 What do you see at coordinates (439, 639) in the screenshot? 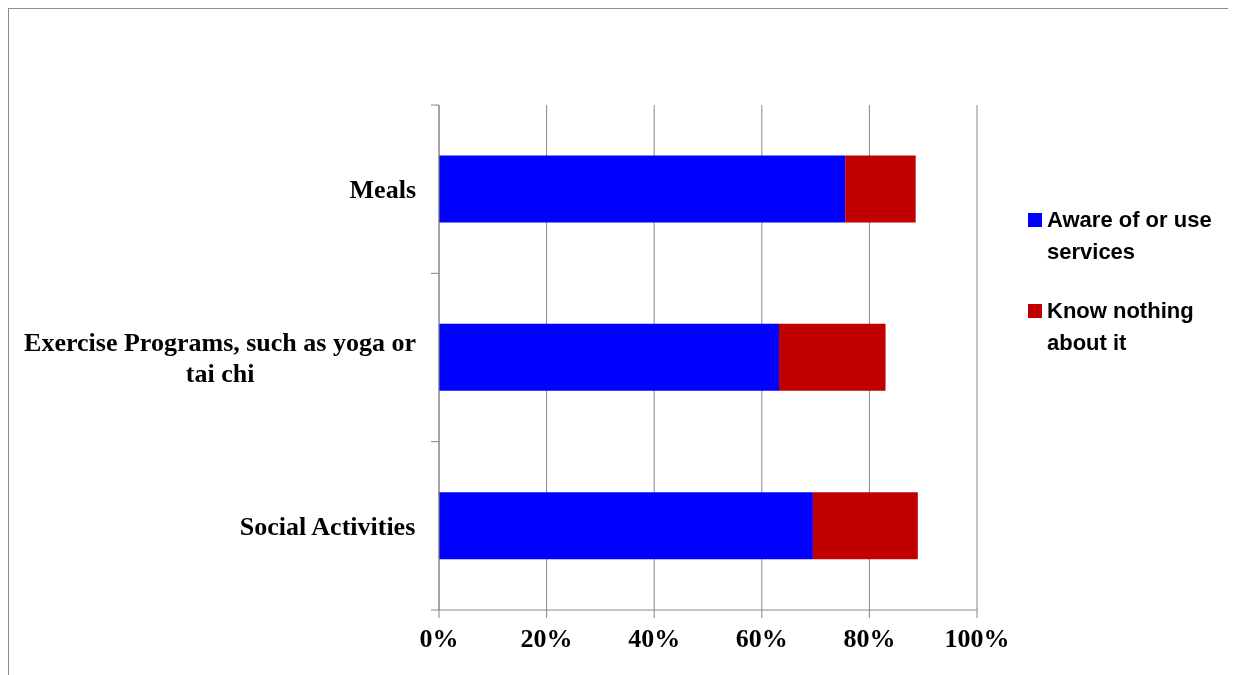
I see `x-tick-label: 0%` at bounding box center [439, 639].